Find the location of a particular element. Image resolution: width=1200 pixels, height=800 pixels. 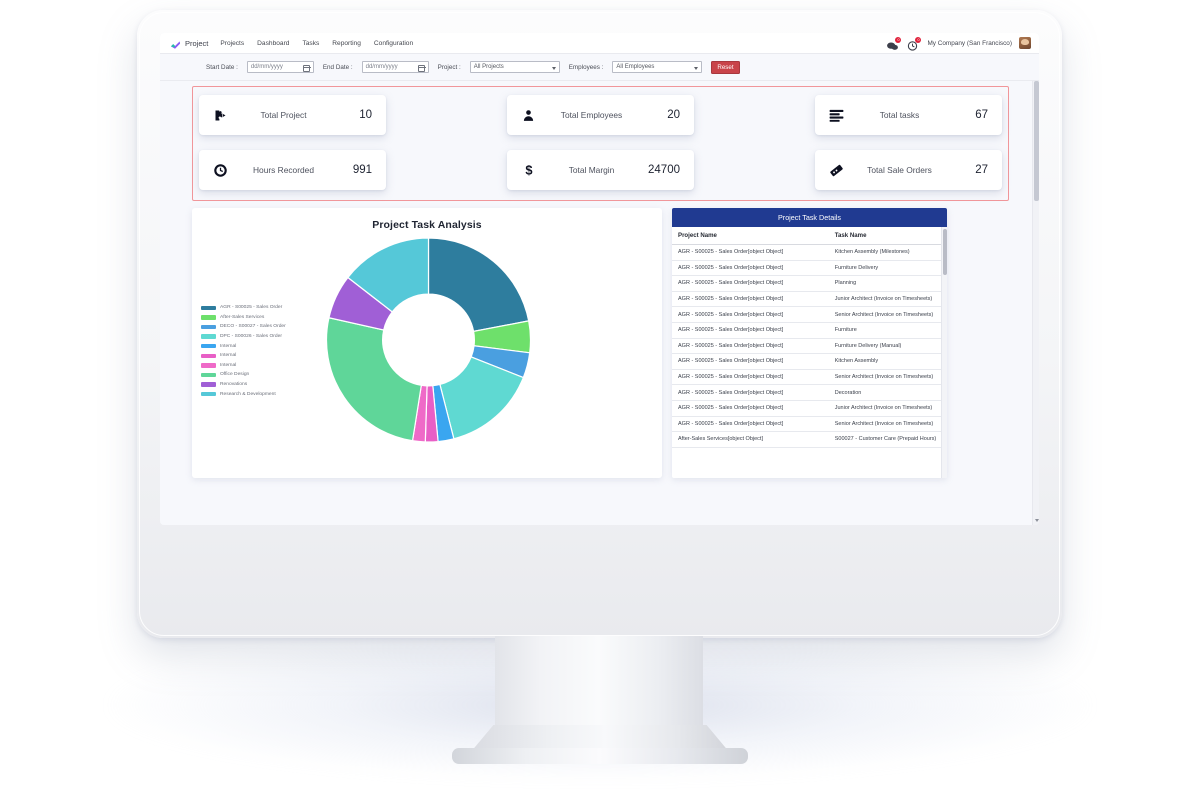

legend-item: DECO - S00027 - Sales Order is located at coordinates (243, 327).